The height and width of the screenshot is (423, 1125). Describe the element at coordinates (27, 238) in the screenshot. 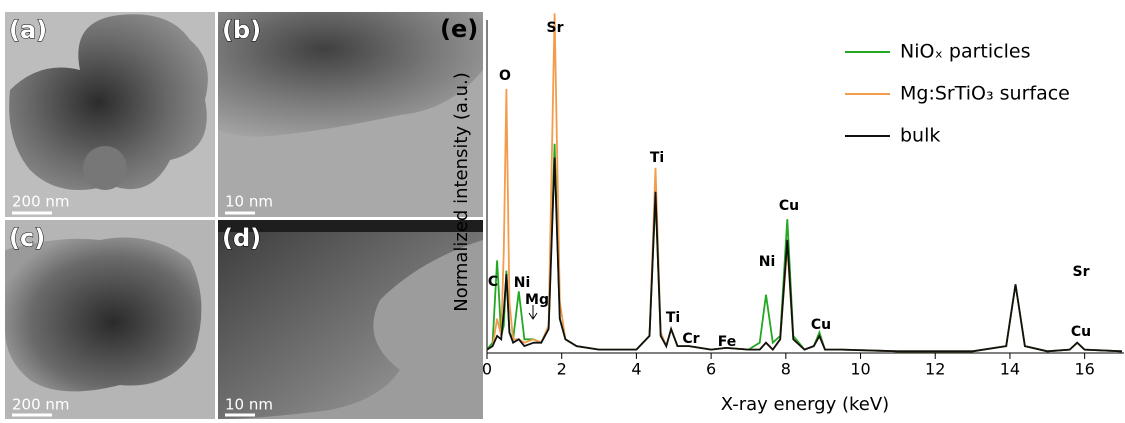

I see `panel-label: (c)` at that location.